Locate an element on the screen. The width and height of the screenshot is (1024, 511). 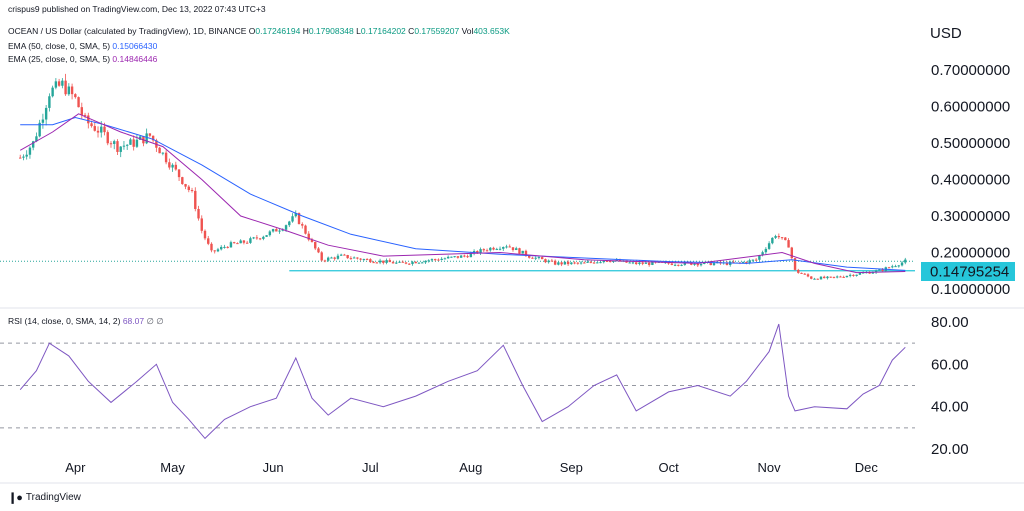
ema50-legend: EMA (50, close, 0, SMA, 5) 0.15066430 is located at coordinates (82, 46).